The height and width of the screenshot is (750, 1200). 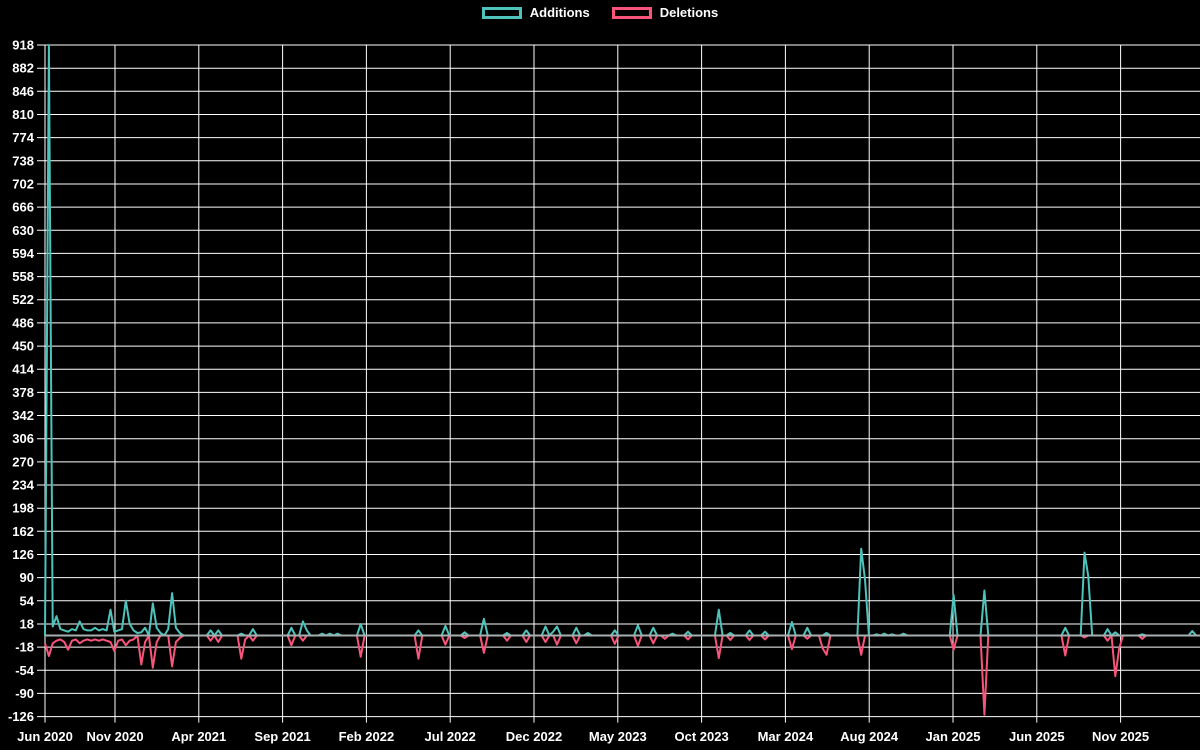 What do you see at coordinates (21, 716) in the screenshot?
I see `y-tick-label: -126` at bounding box center [21, 716].